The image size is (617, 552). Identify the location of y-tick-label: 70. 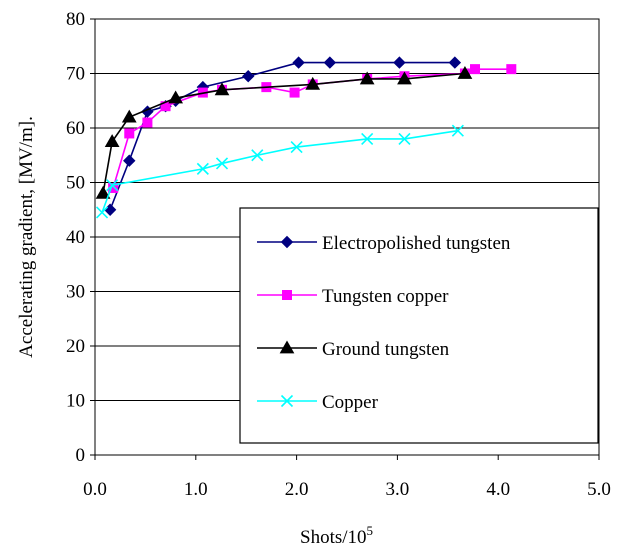
(75, 74).